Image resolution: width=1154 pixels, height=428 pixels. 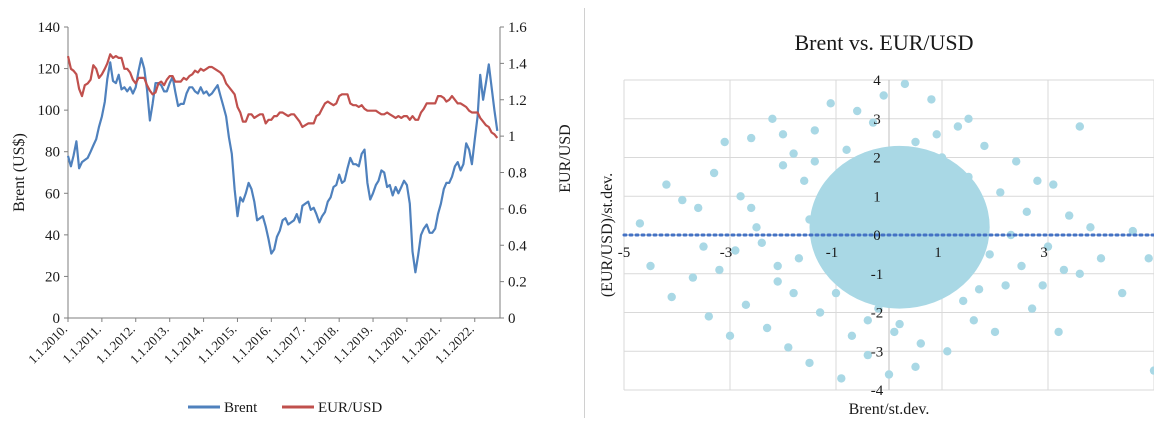 I want to click on y2-tick-label: 1.2, so click(x=517, y=101).